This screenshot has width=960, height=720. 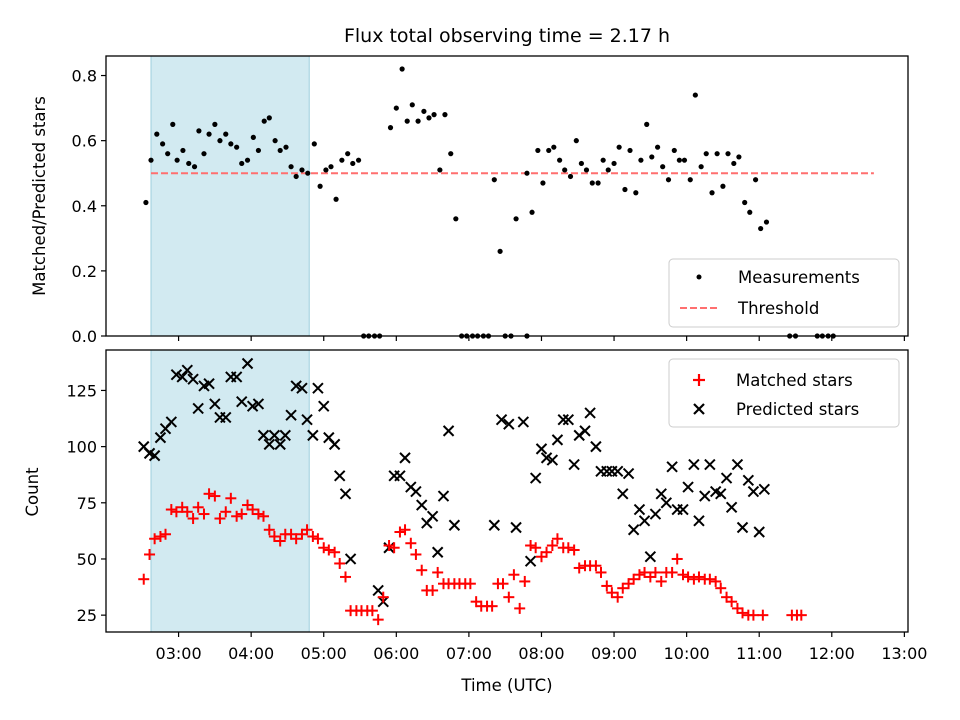 I want to click on chart-title: Flux total observing time = 2.17 h, so click(x=507, y=36).